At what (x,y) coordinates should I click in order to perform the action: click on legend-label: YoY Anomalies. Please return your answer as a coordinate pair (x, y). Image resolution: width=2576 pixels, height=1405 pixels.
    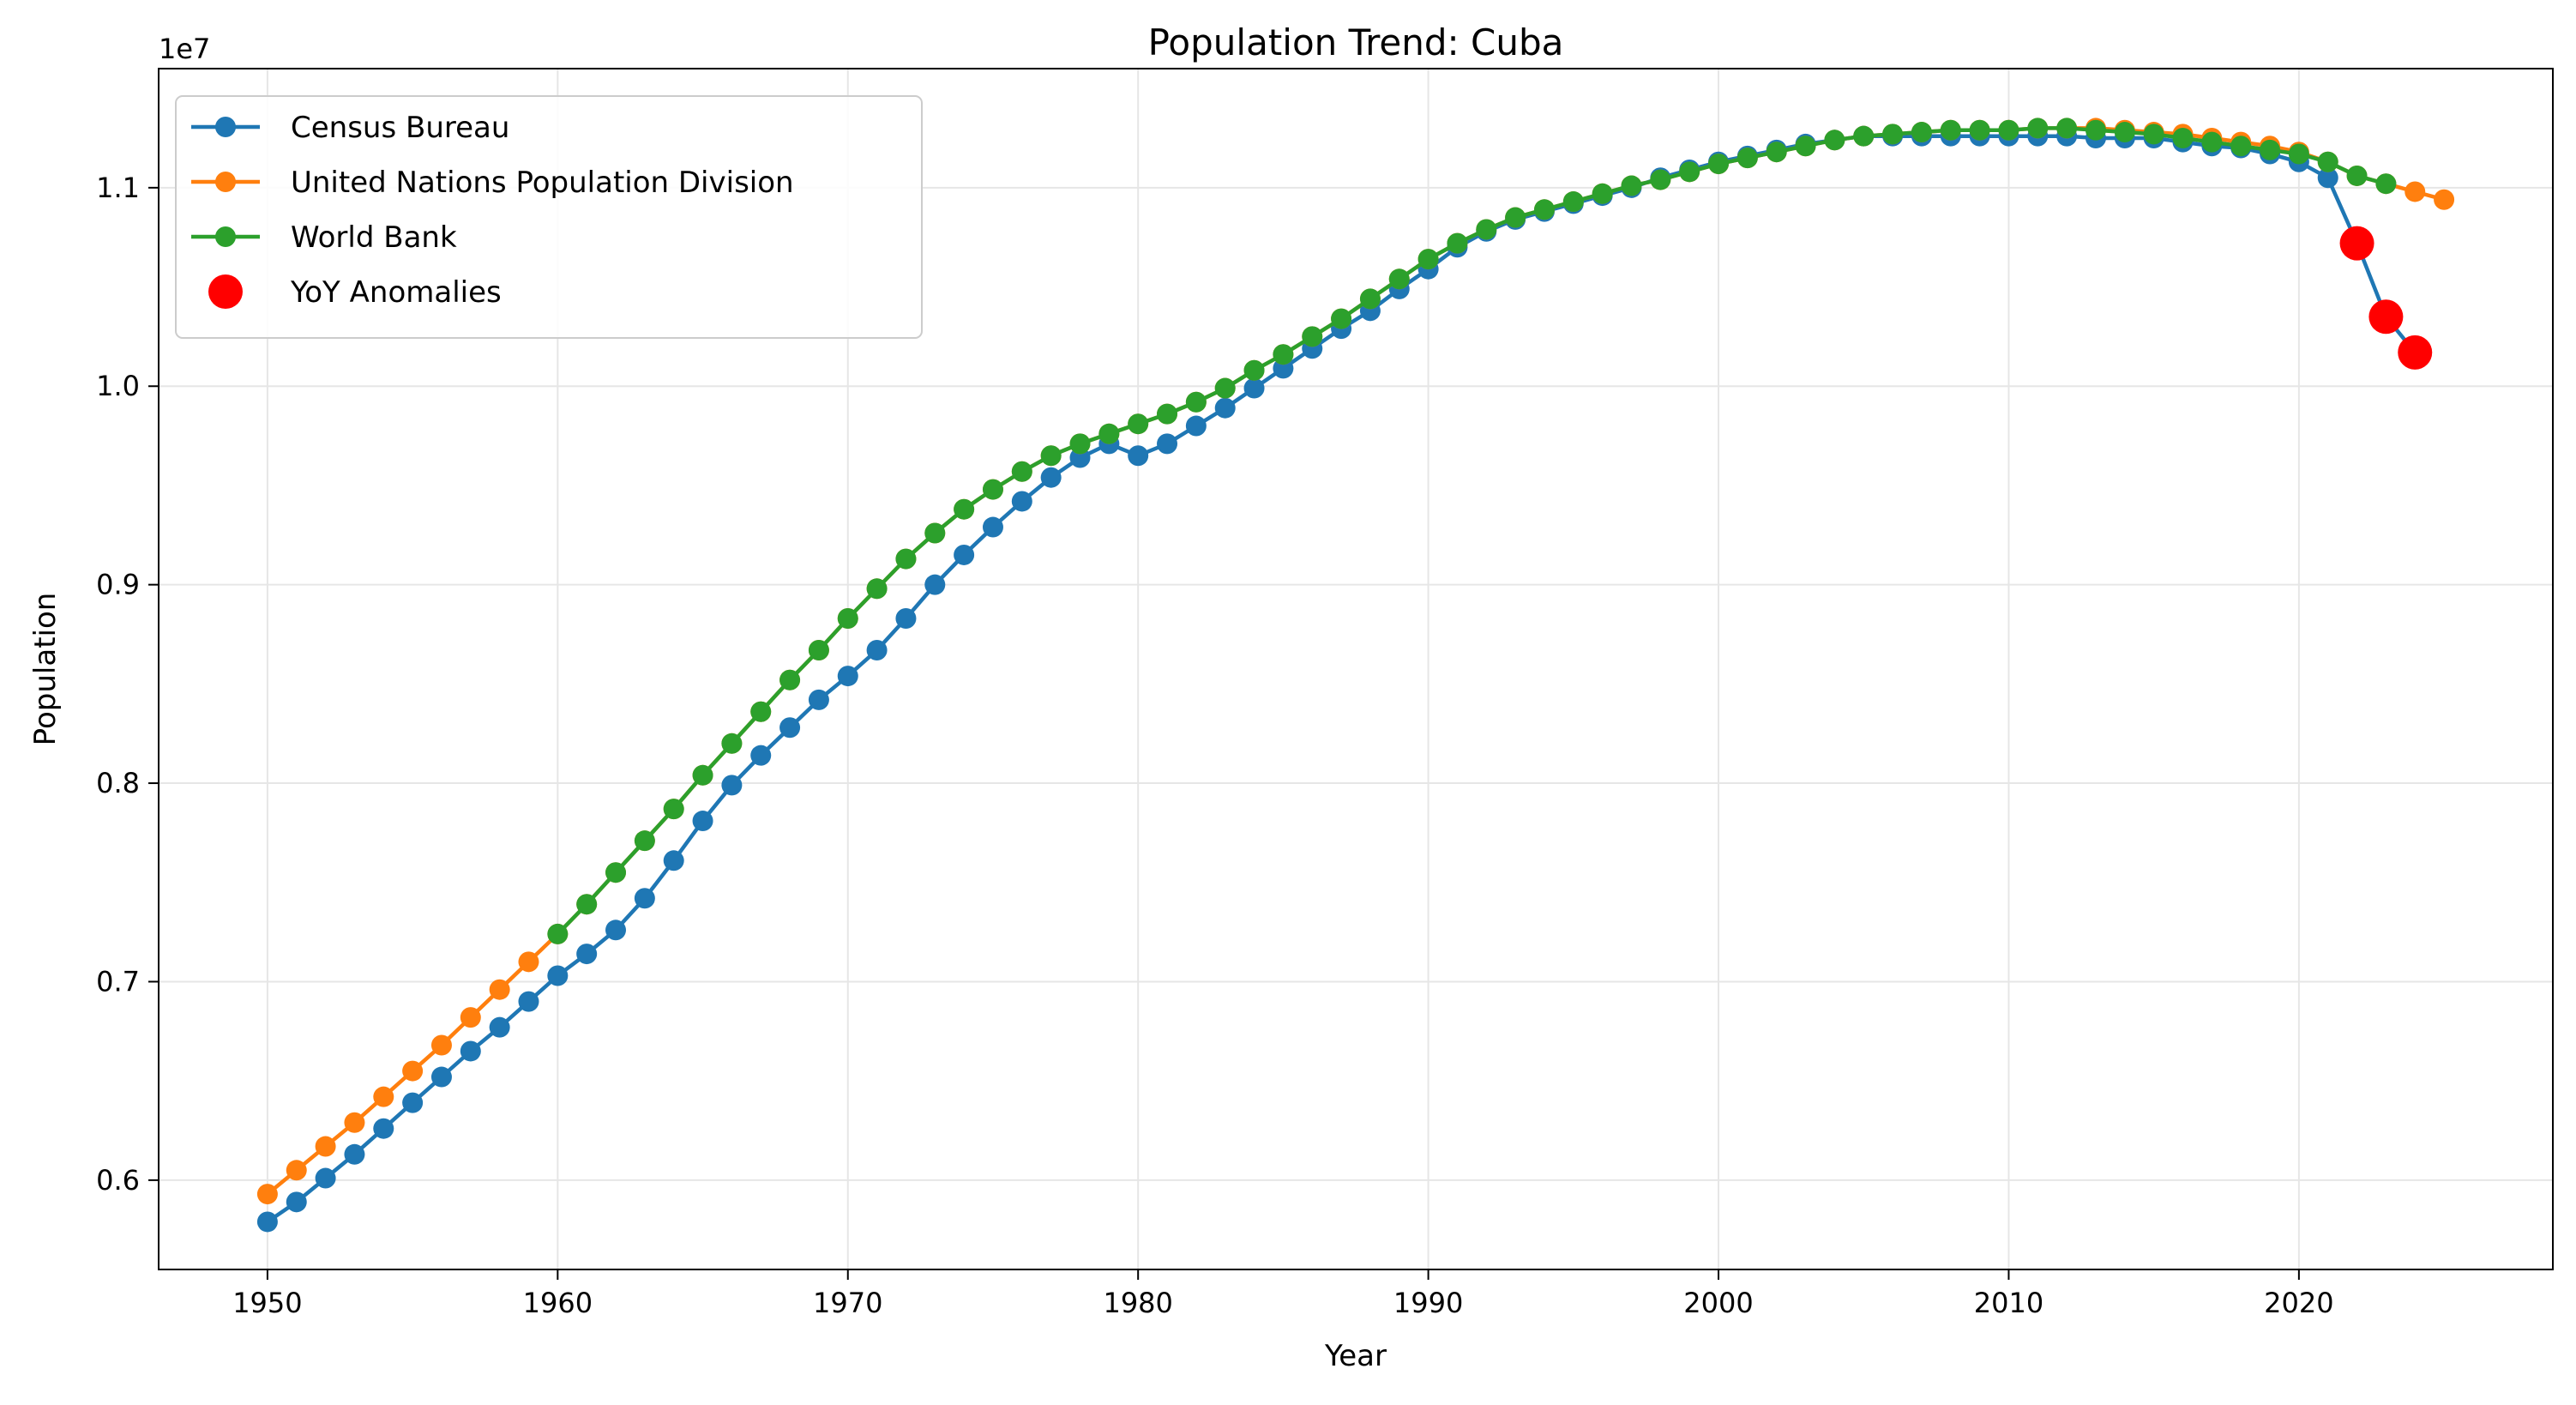
    Looking at the image, I should click on (396, 292).